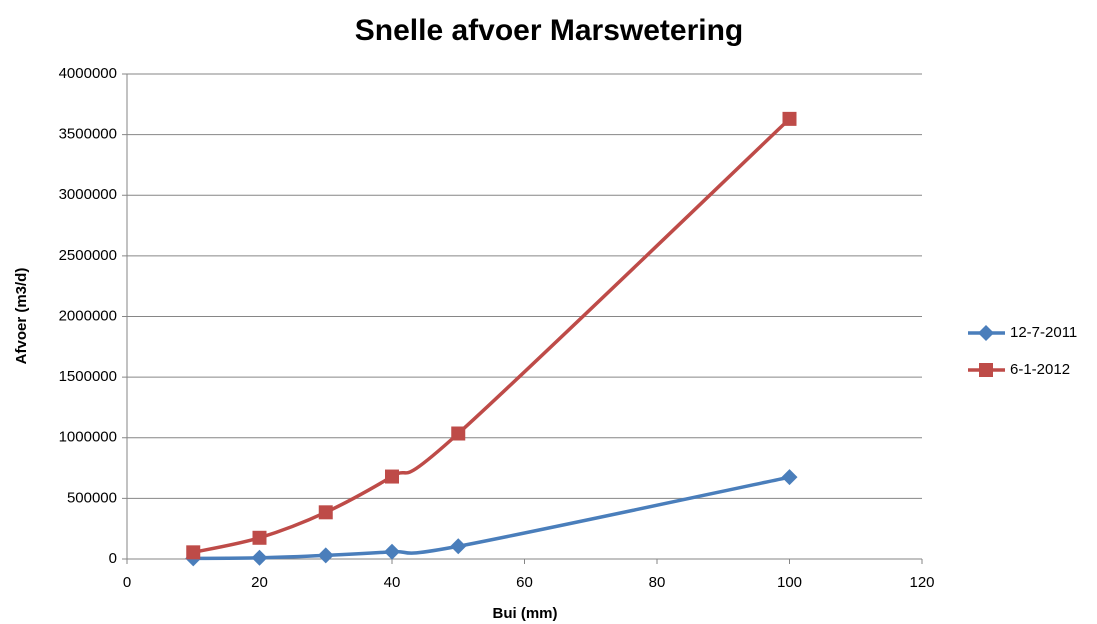 The height and width of the screenshot is (624, 1097). Describe the element at coordinates (921, 582) in the screenshot. I see `x-tick-label: 120` at that location.